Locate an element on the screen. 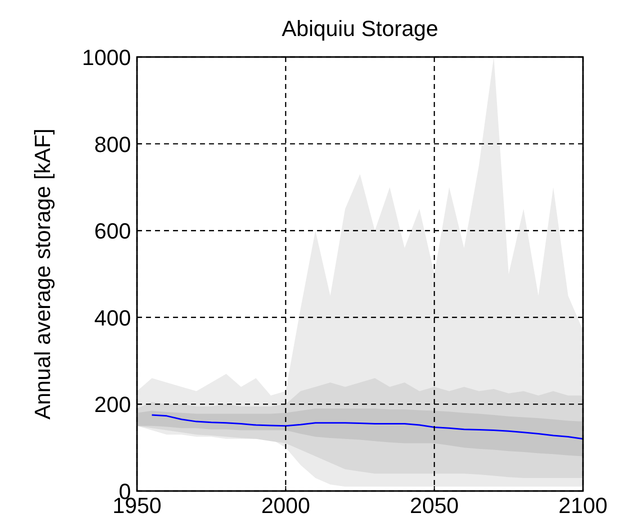 This screenshot has width=617, height=528. x-tick-label: 2100 is located at coordinates (583, 505).